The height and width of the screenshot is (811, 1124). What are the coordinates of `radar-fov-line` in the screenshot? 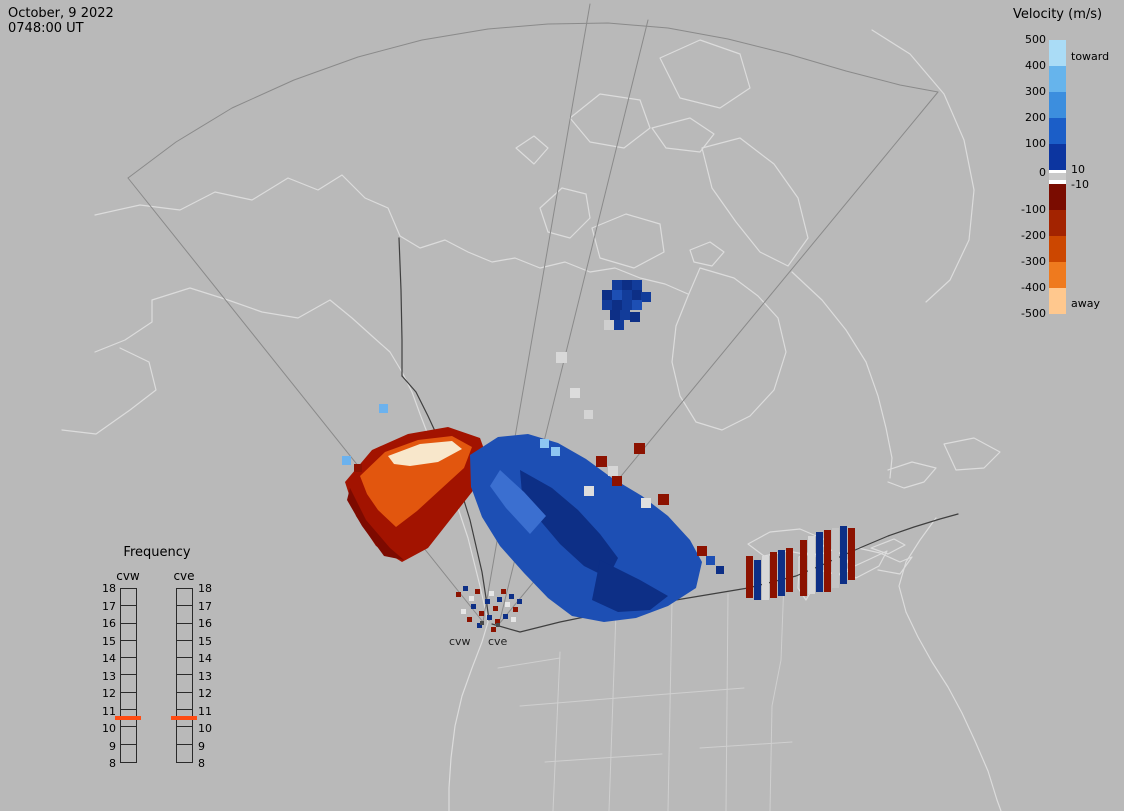 It's located at (533, 100).